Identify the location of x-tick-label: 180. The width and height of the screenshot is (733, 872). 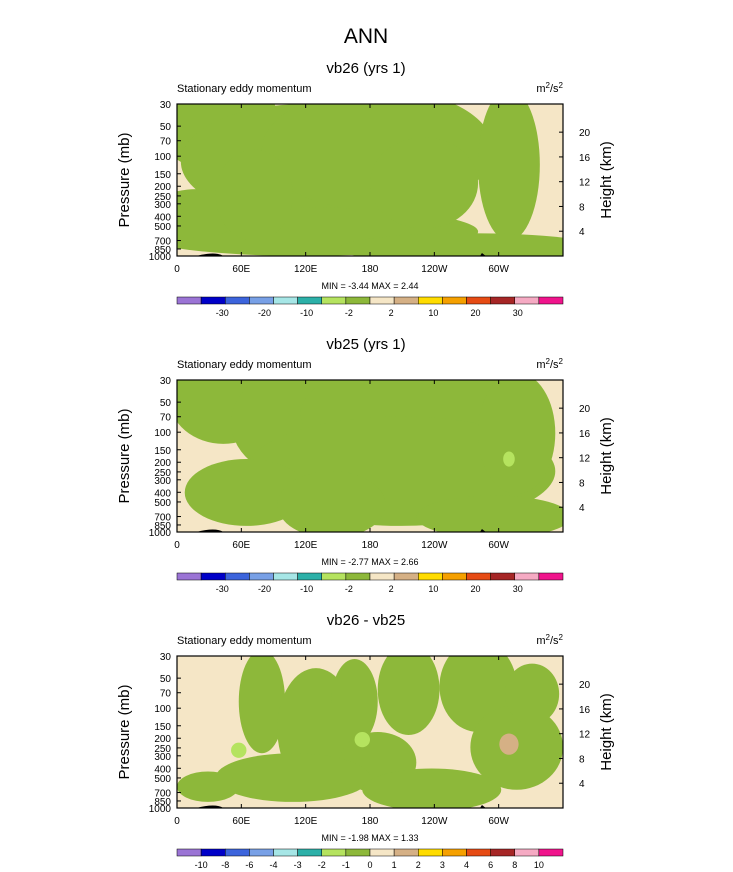
(370, 821).